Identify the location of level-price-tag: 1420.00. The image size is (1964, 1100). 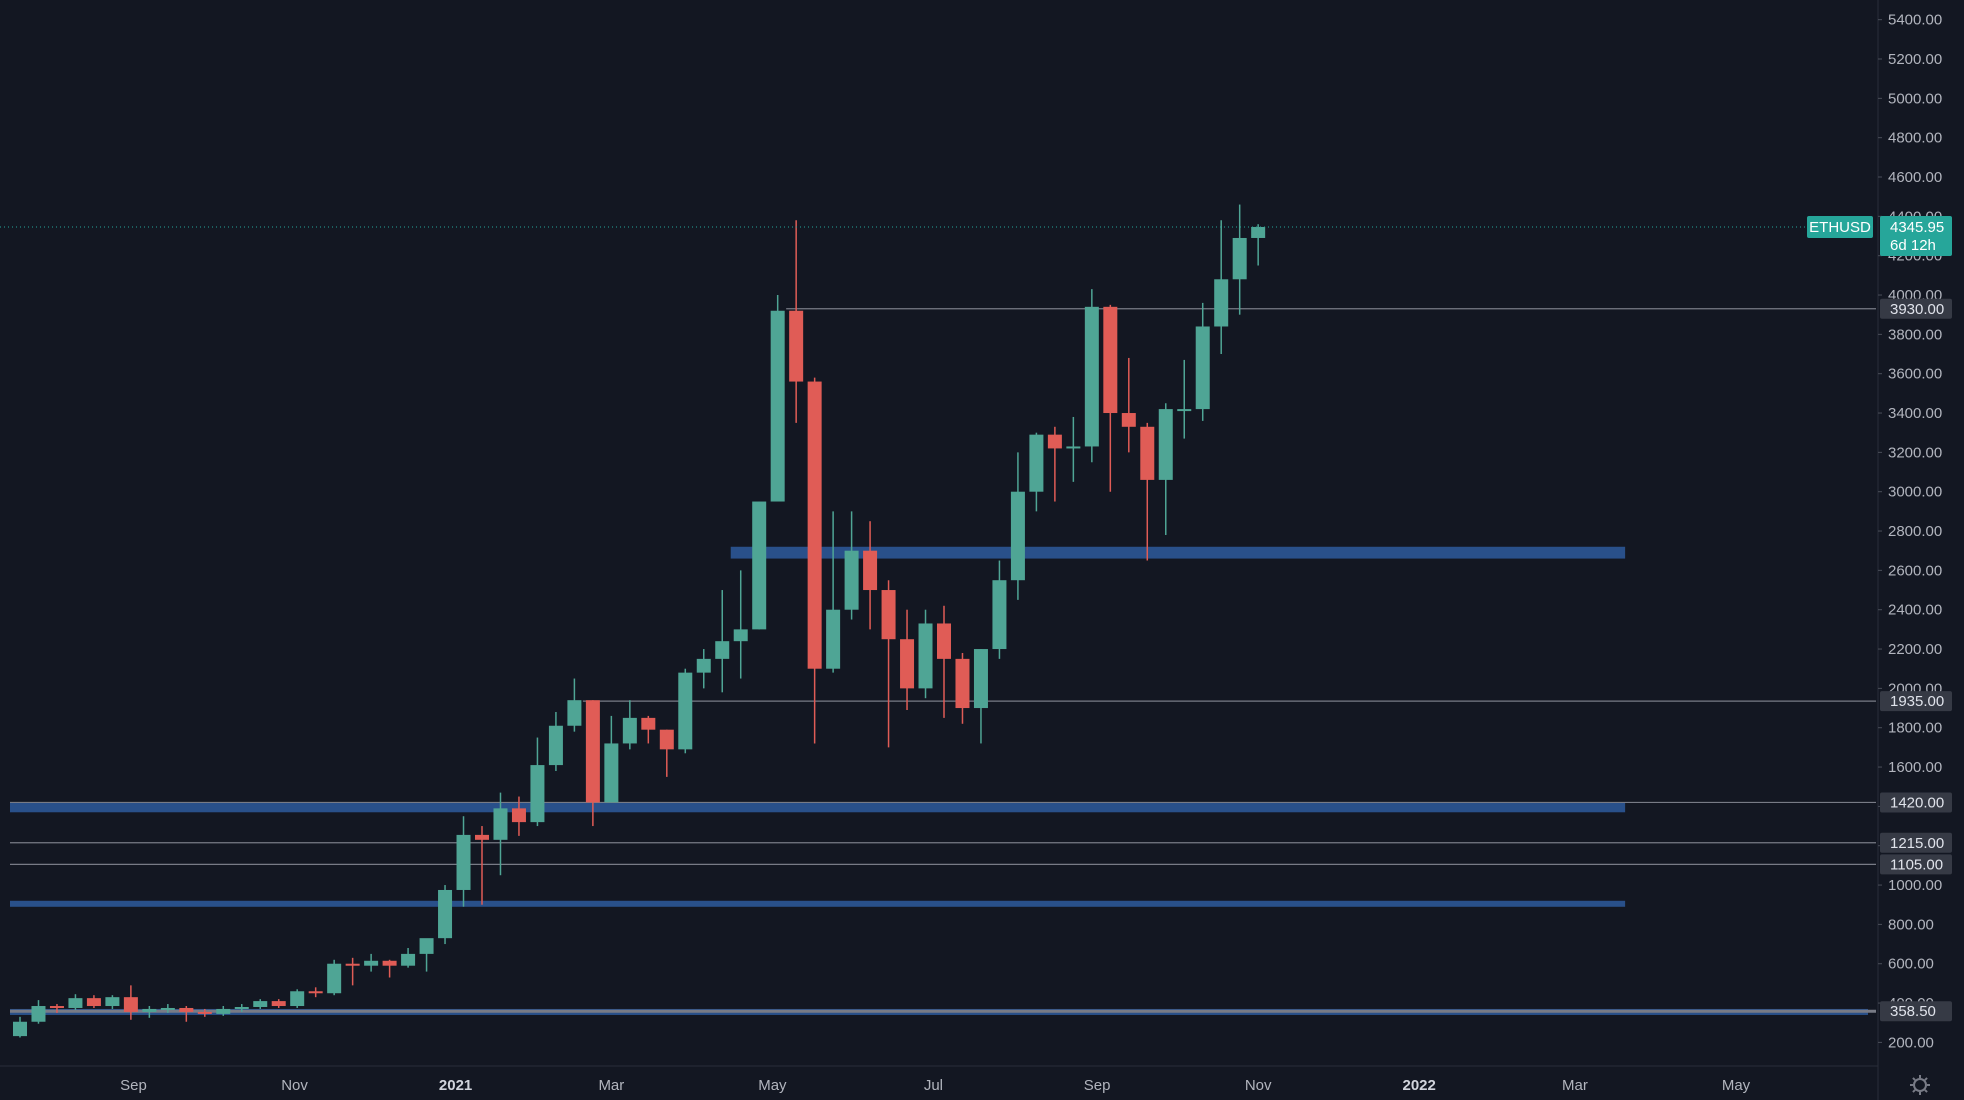
(1916, 802).